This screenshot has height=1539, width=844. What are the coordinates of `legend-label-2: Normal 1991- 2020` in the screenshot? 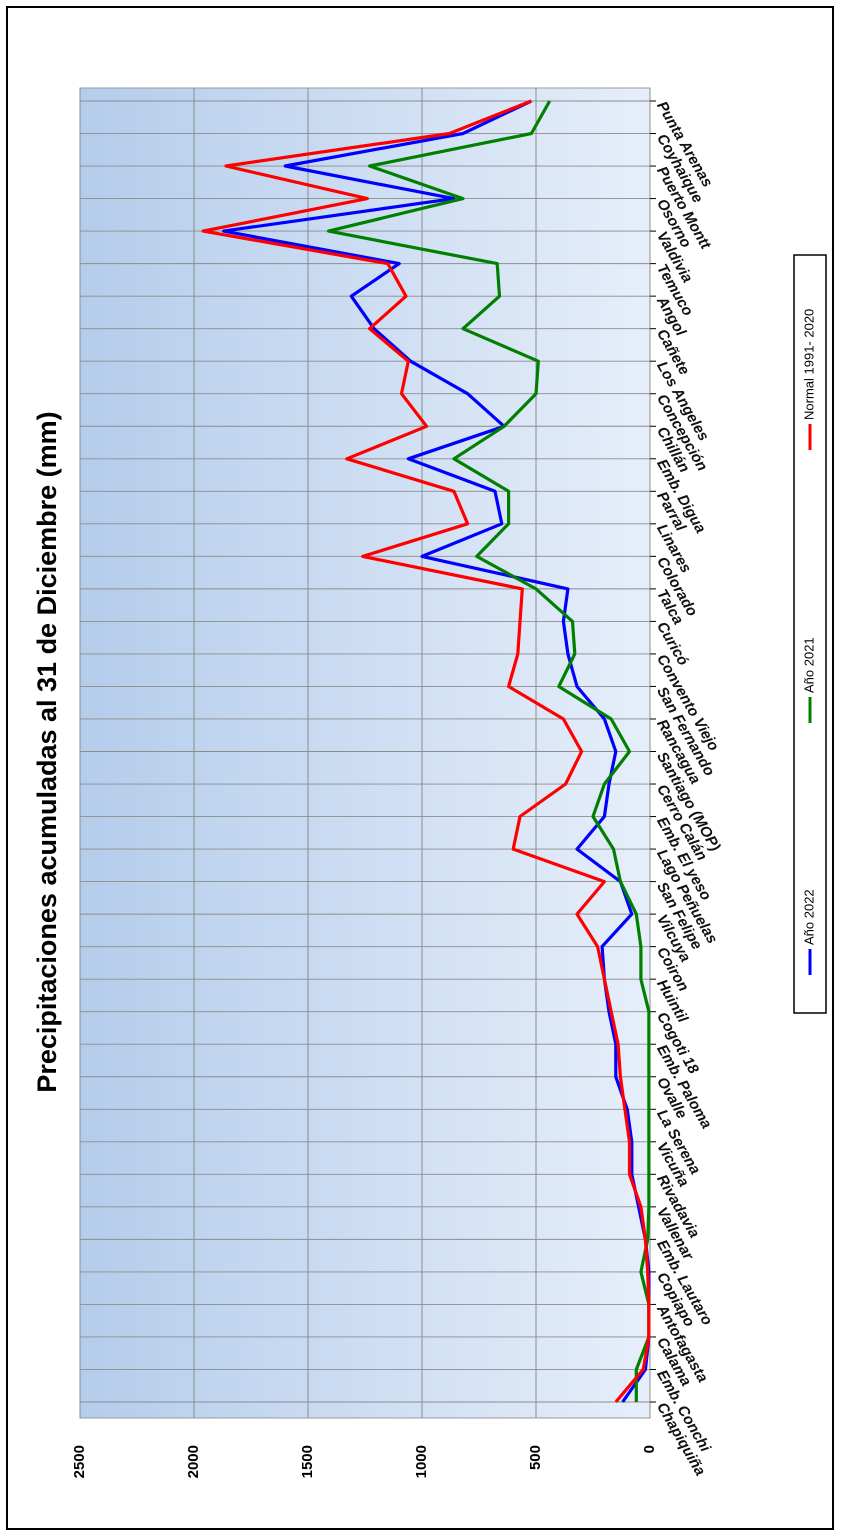 It's located at (808, 364).